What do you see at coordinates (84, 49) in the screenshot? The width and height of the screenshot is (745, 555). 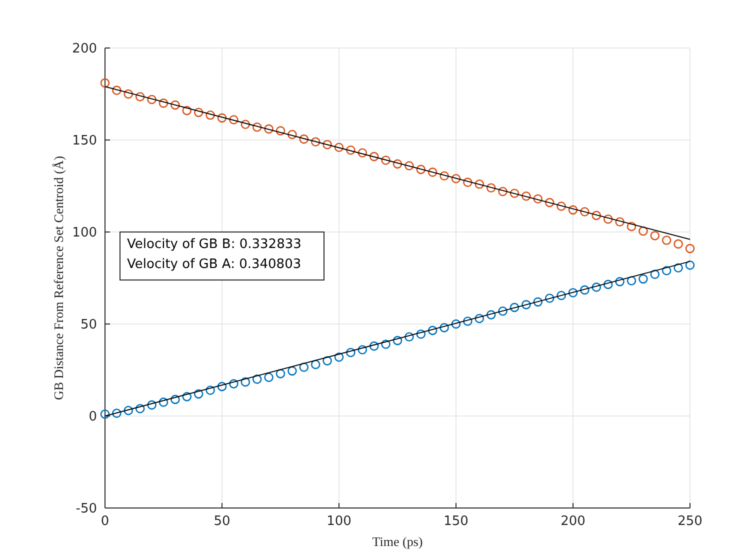 I see `y-tick-label: 200` at bounding box center [84, 49].